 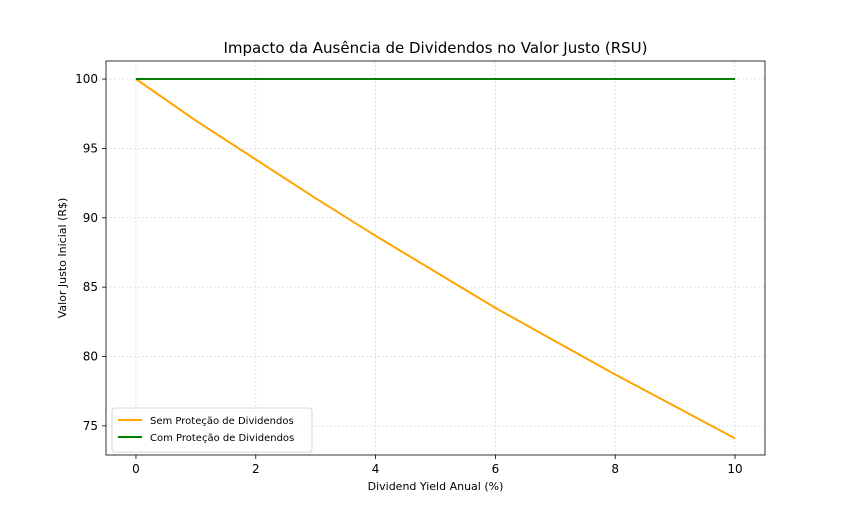 I want to click on y-tick-label: 80, so click(x=90, y=357).